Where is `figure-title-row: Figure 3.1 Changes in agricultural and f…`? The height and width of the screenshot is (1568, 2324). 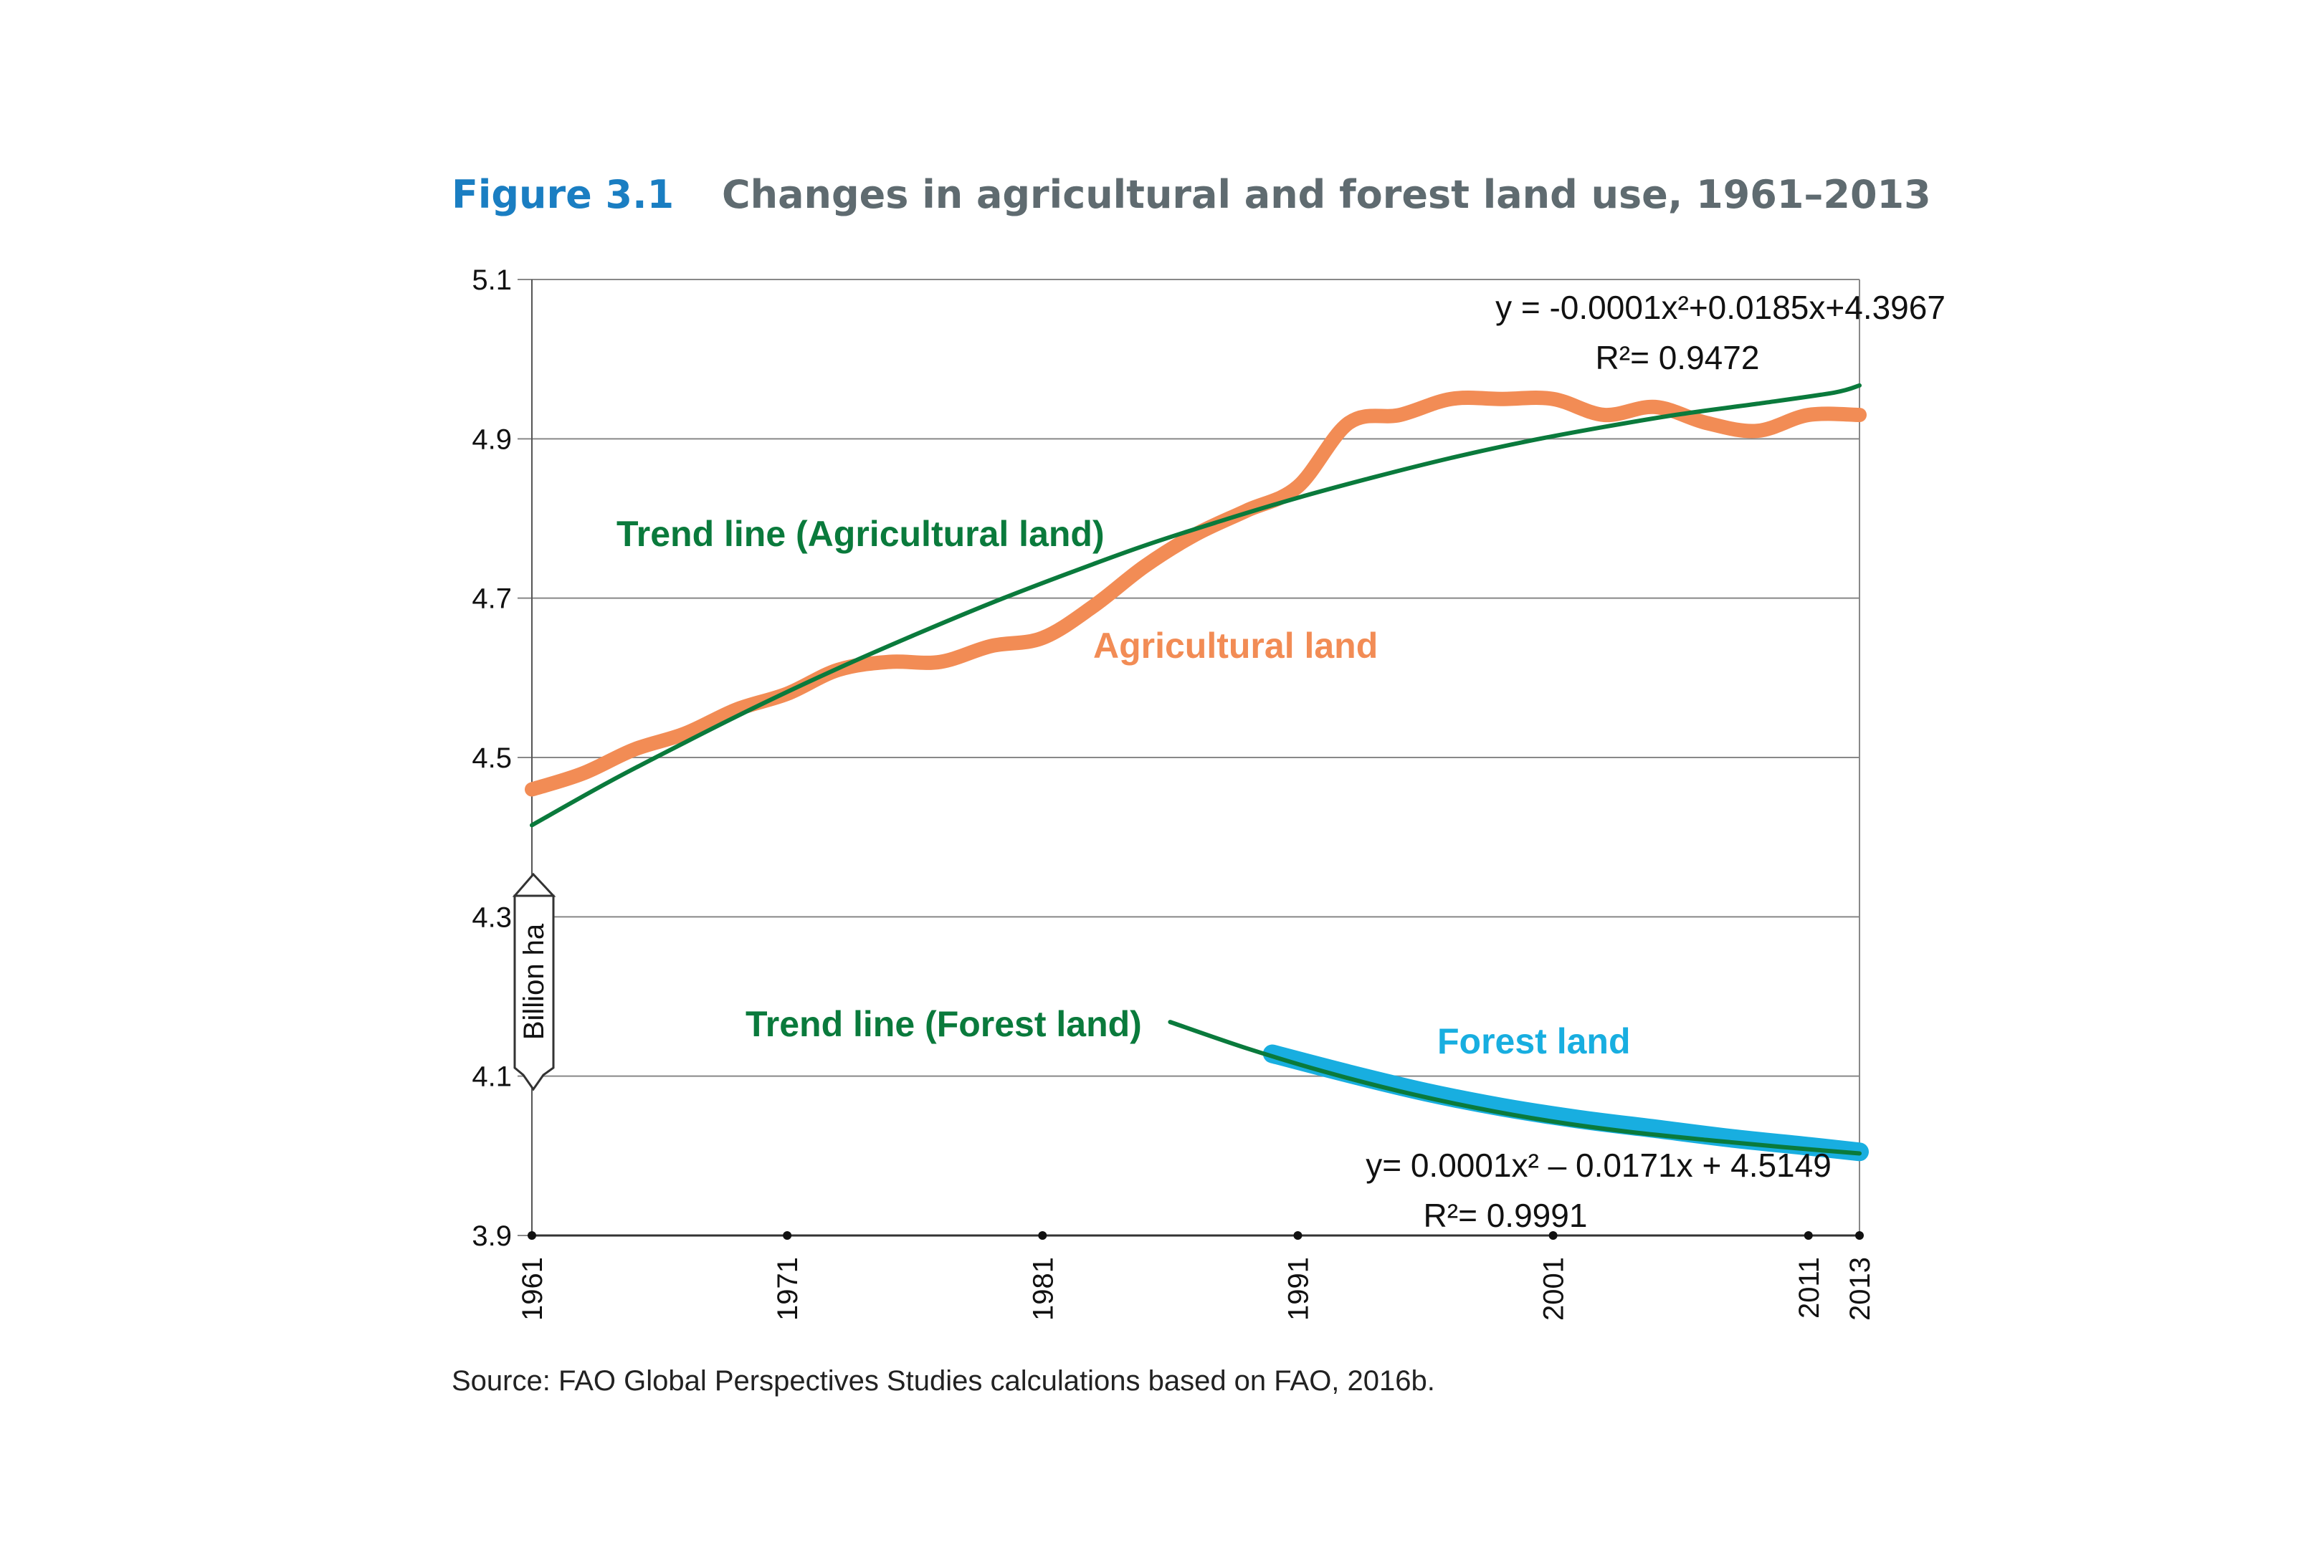 figure-title-row: Figure 3.1 Changes in agricultural and f… is located at coordinates (1191, 195).